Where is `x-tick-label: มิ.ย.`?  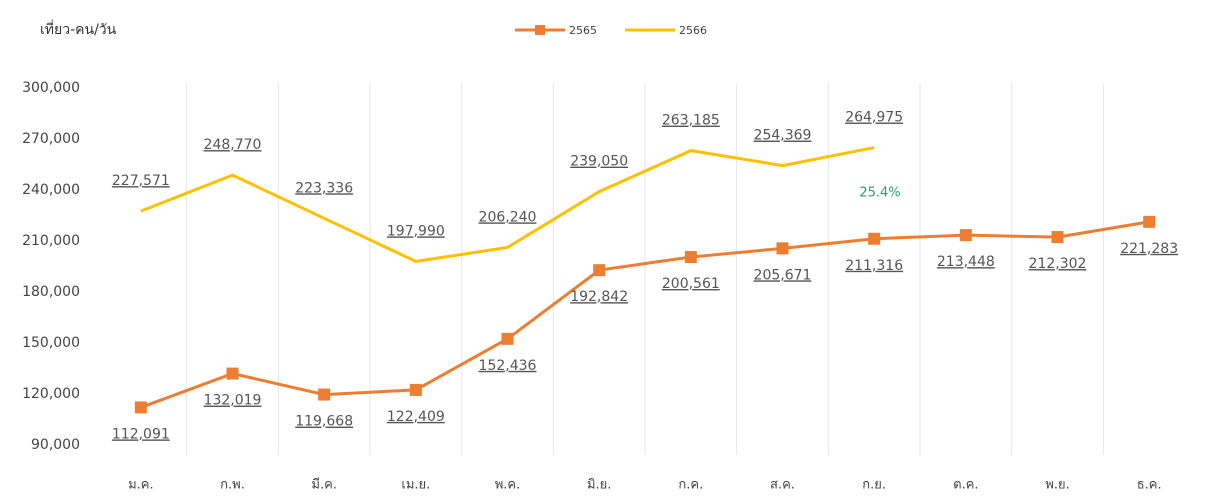 x-tick-label: มิ.ย. is located at coordinates (599, 485).